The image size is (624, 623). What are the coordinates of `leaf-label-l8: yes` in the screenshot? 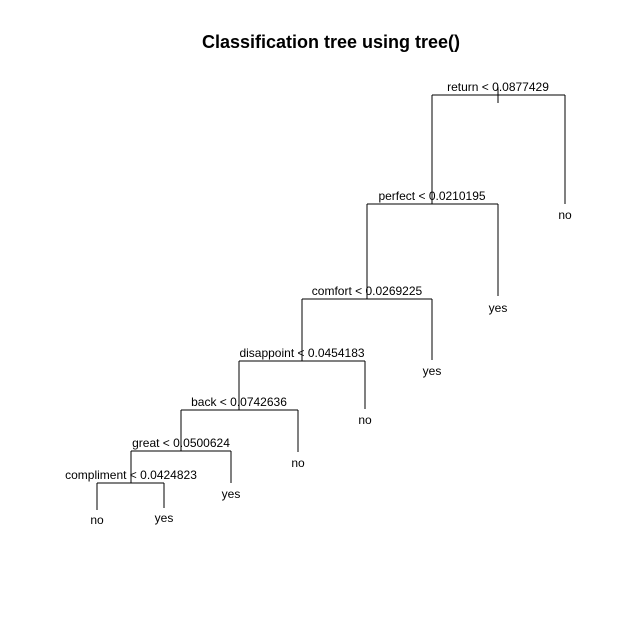 It's located at (164, 518).